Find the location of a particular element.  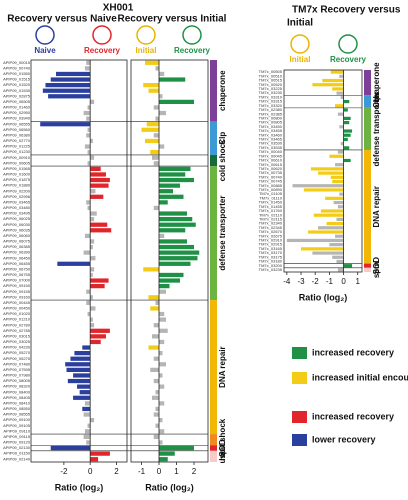

category-label: APIP09_01600 is located at coordinates (17, 174).